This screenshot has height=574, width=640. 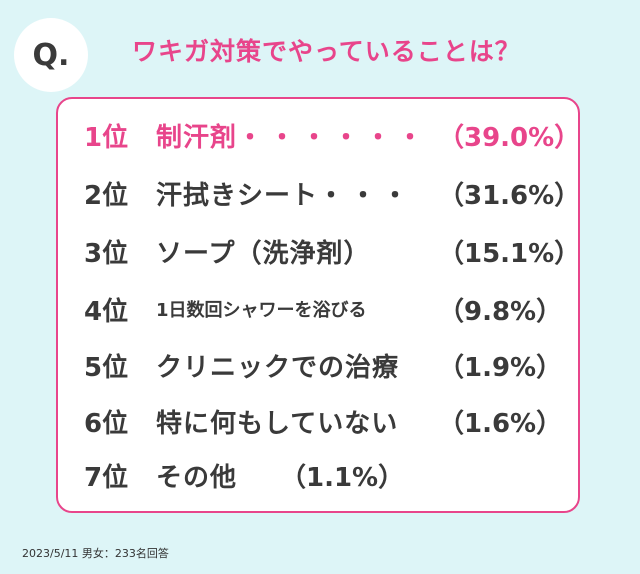 I want to click on rank-label: 7位, so click(x=106, y=477).